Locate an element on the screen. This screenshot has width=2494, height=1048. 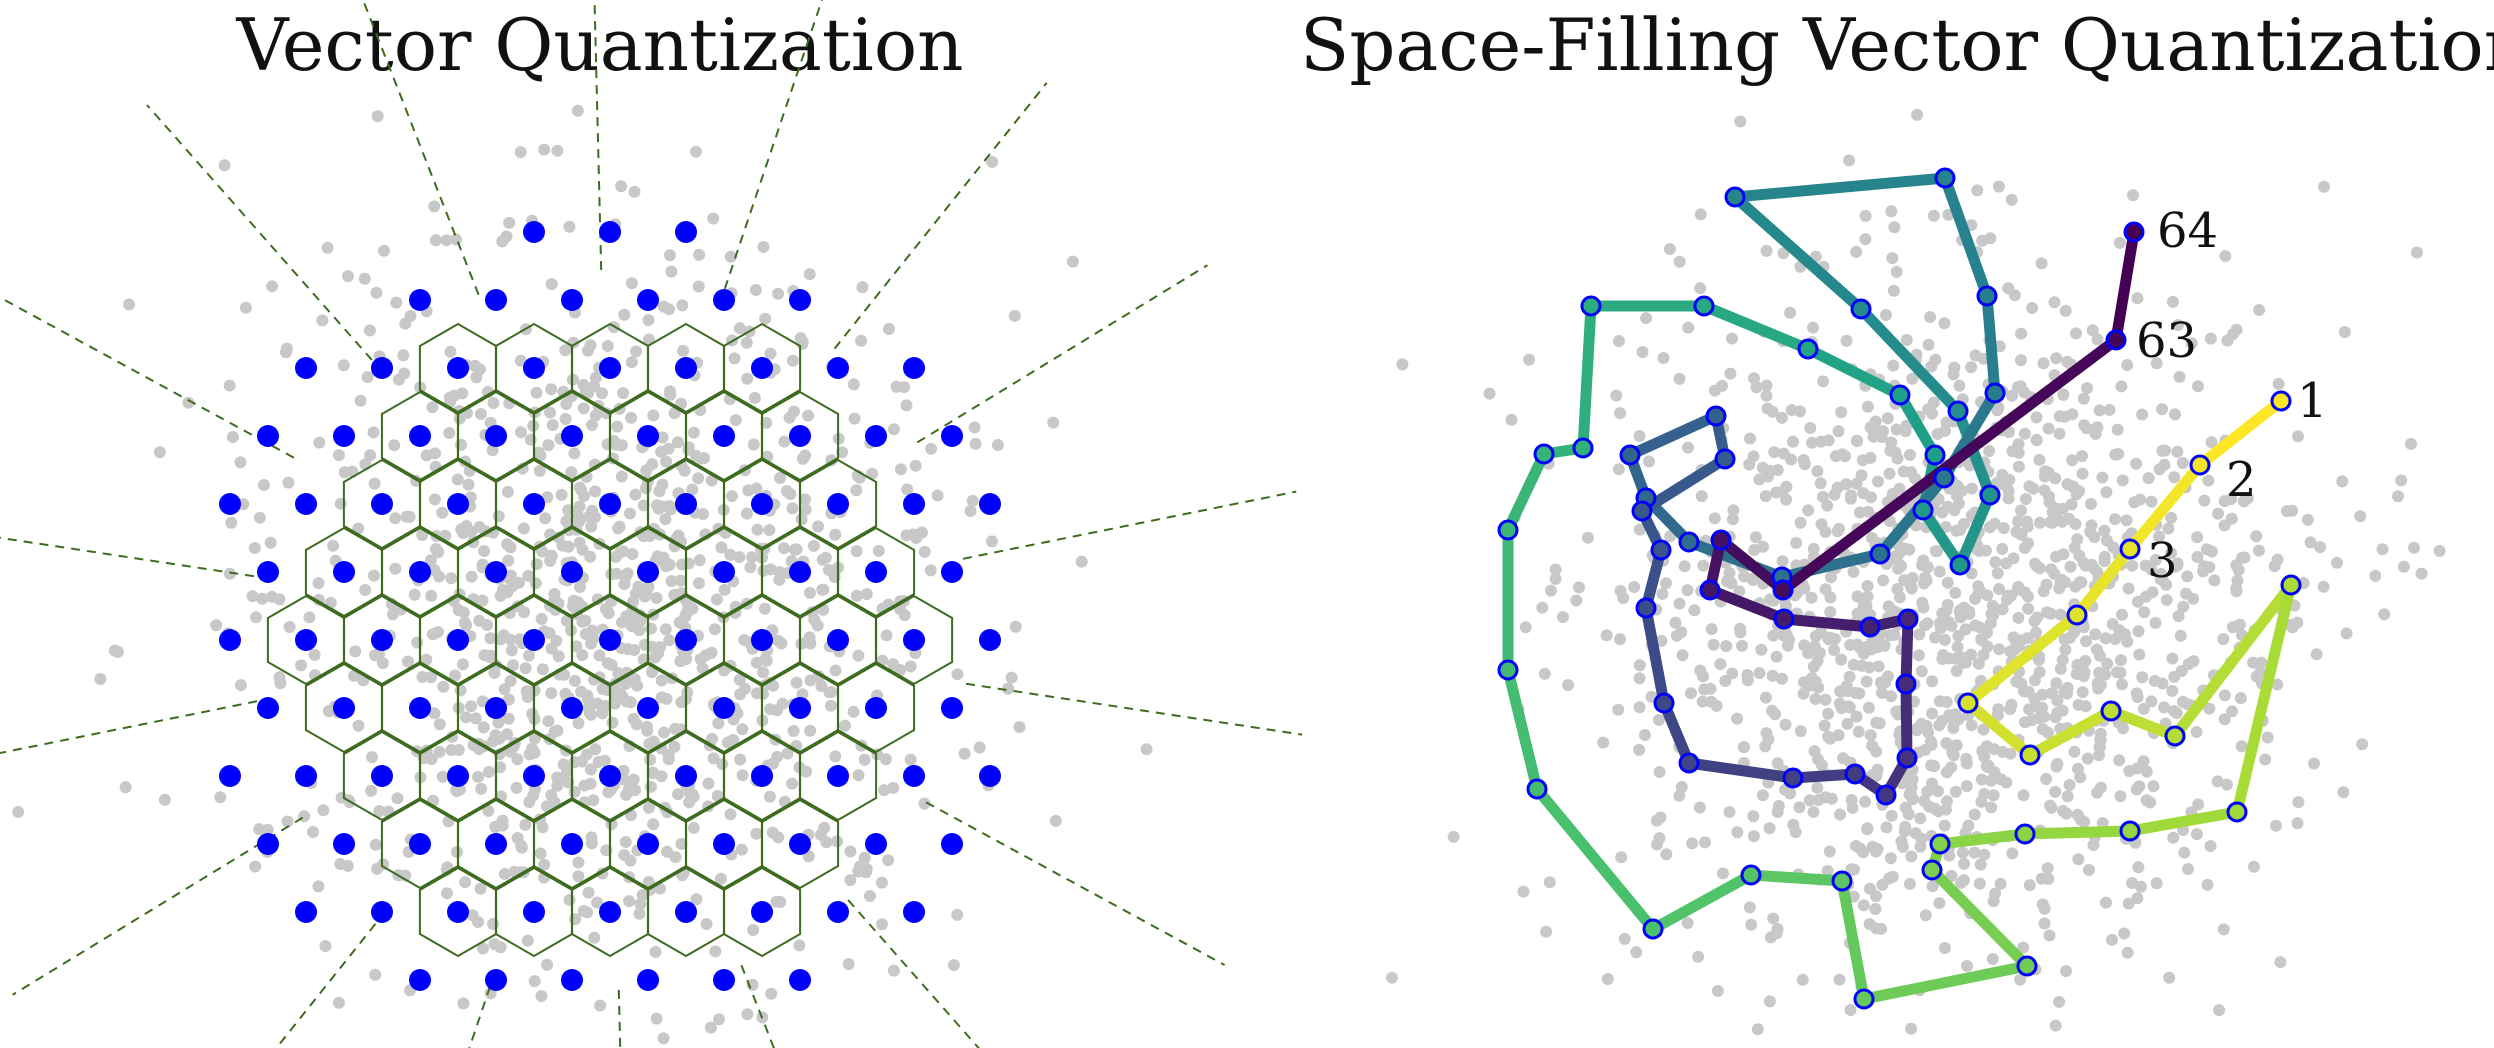
voronoi-boundary-dashed is located at coordinates (1134, 709).